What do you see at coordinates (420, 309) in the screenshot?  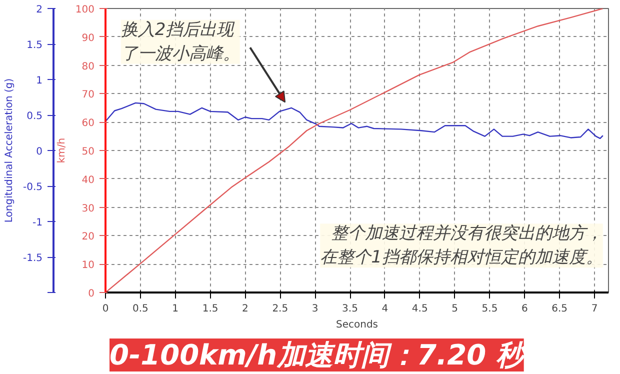 I see `x-tick-label: 4.5` at bounding box center [420, 309].